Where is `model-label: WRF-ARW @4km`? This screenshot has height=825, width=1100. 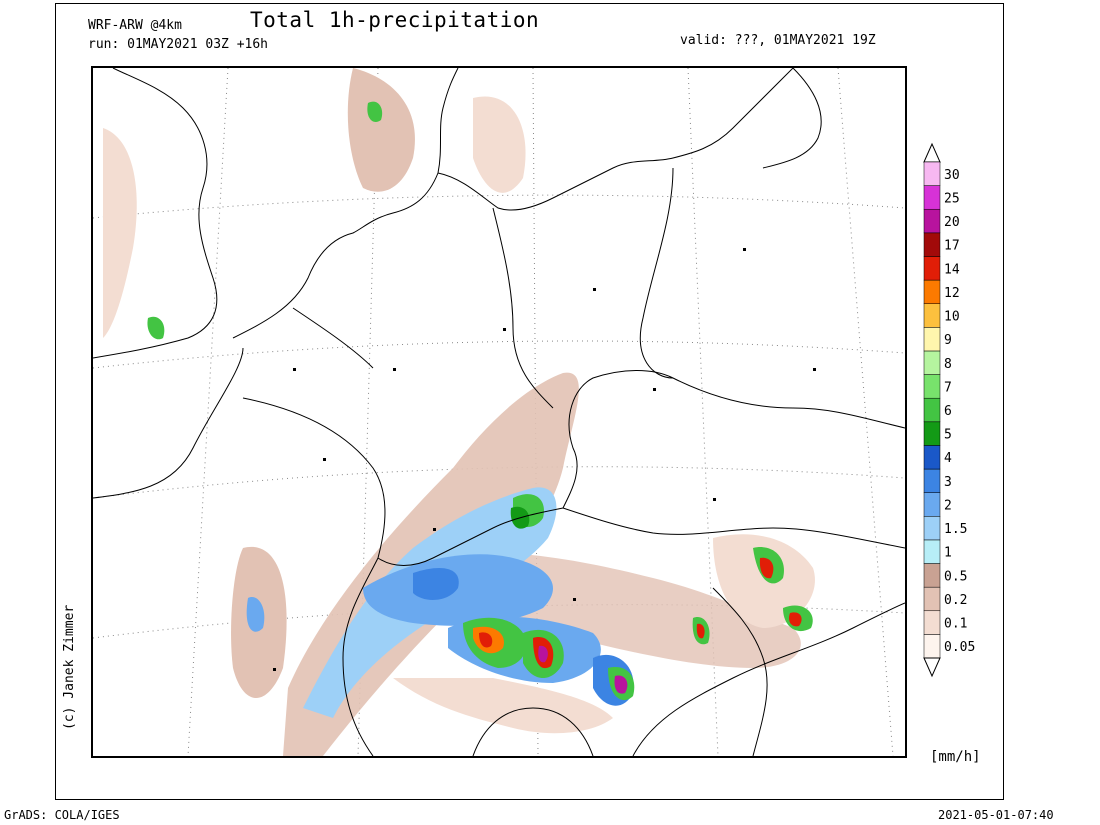
model-label: WRF-ARW @4km is located at coordinates (135, 25).